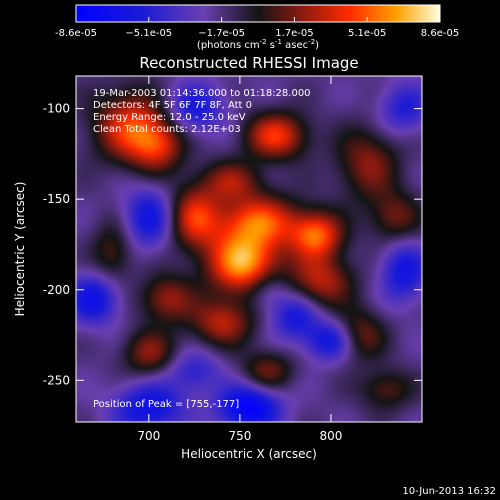 The height and width of the screenshot is (500, 500). Describe the element at coordinates (167, 129) in the screenshot. I see `annotation-clean-counts: Clean Total counts: 2.12E+03` at that location.